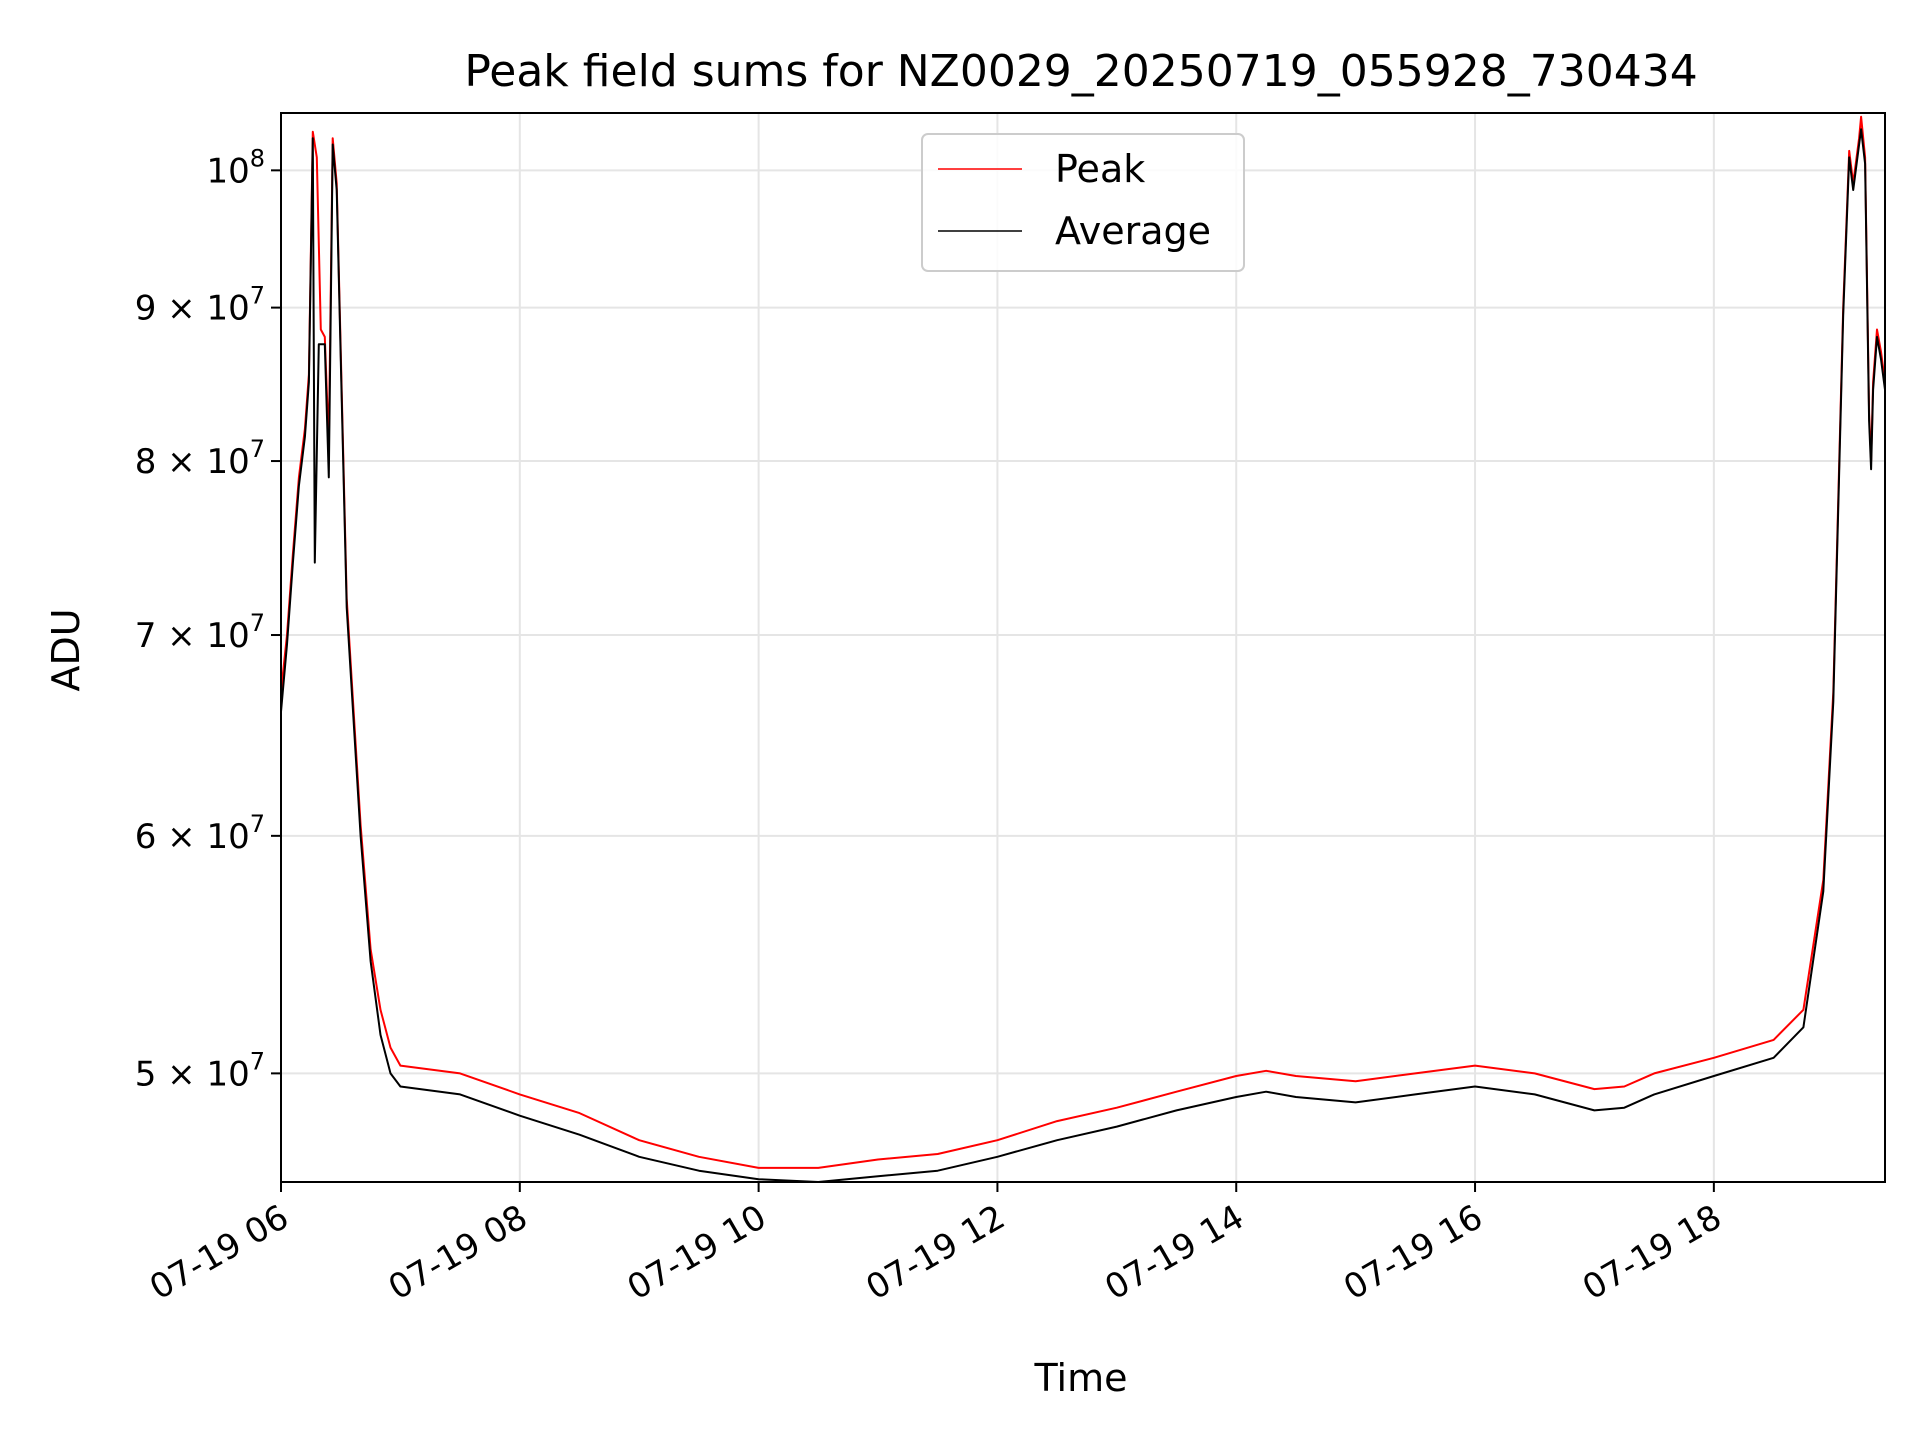 This screenshot has width=1920, height=1445. Describe the element at coordinates (192, 309) in the screenshot. I see `y-tick-mantissa: 9 × 10` at that location.